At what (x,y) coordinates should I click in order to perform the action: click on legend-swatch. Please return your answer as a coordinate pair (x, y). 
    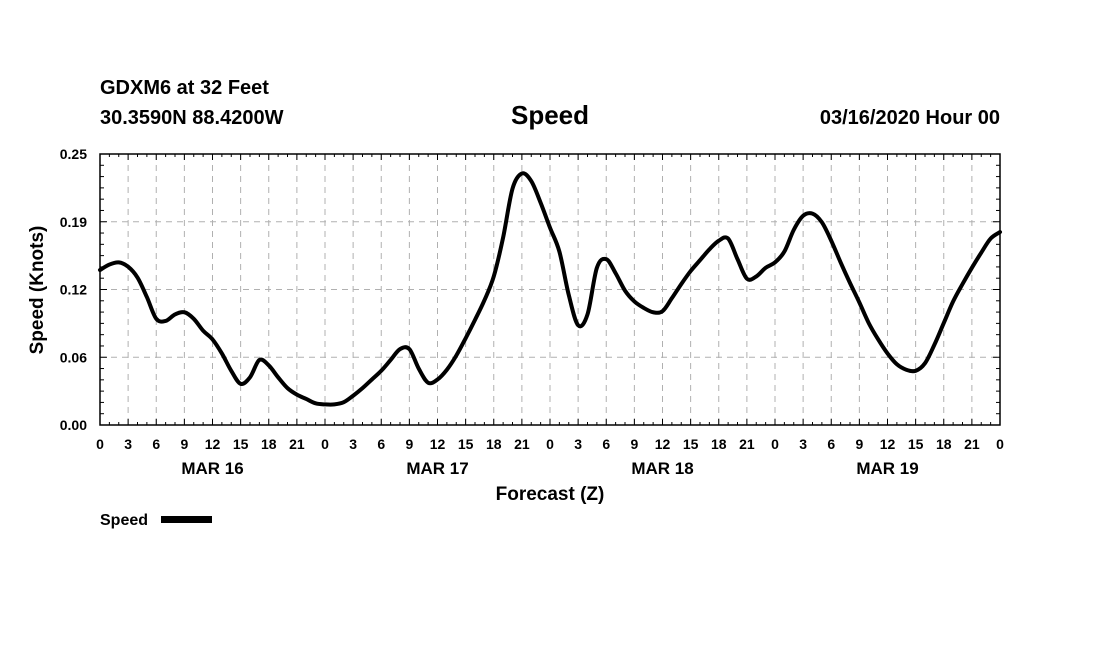
    Looking at the image, I should click on (186, 519).